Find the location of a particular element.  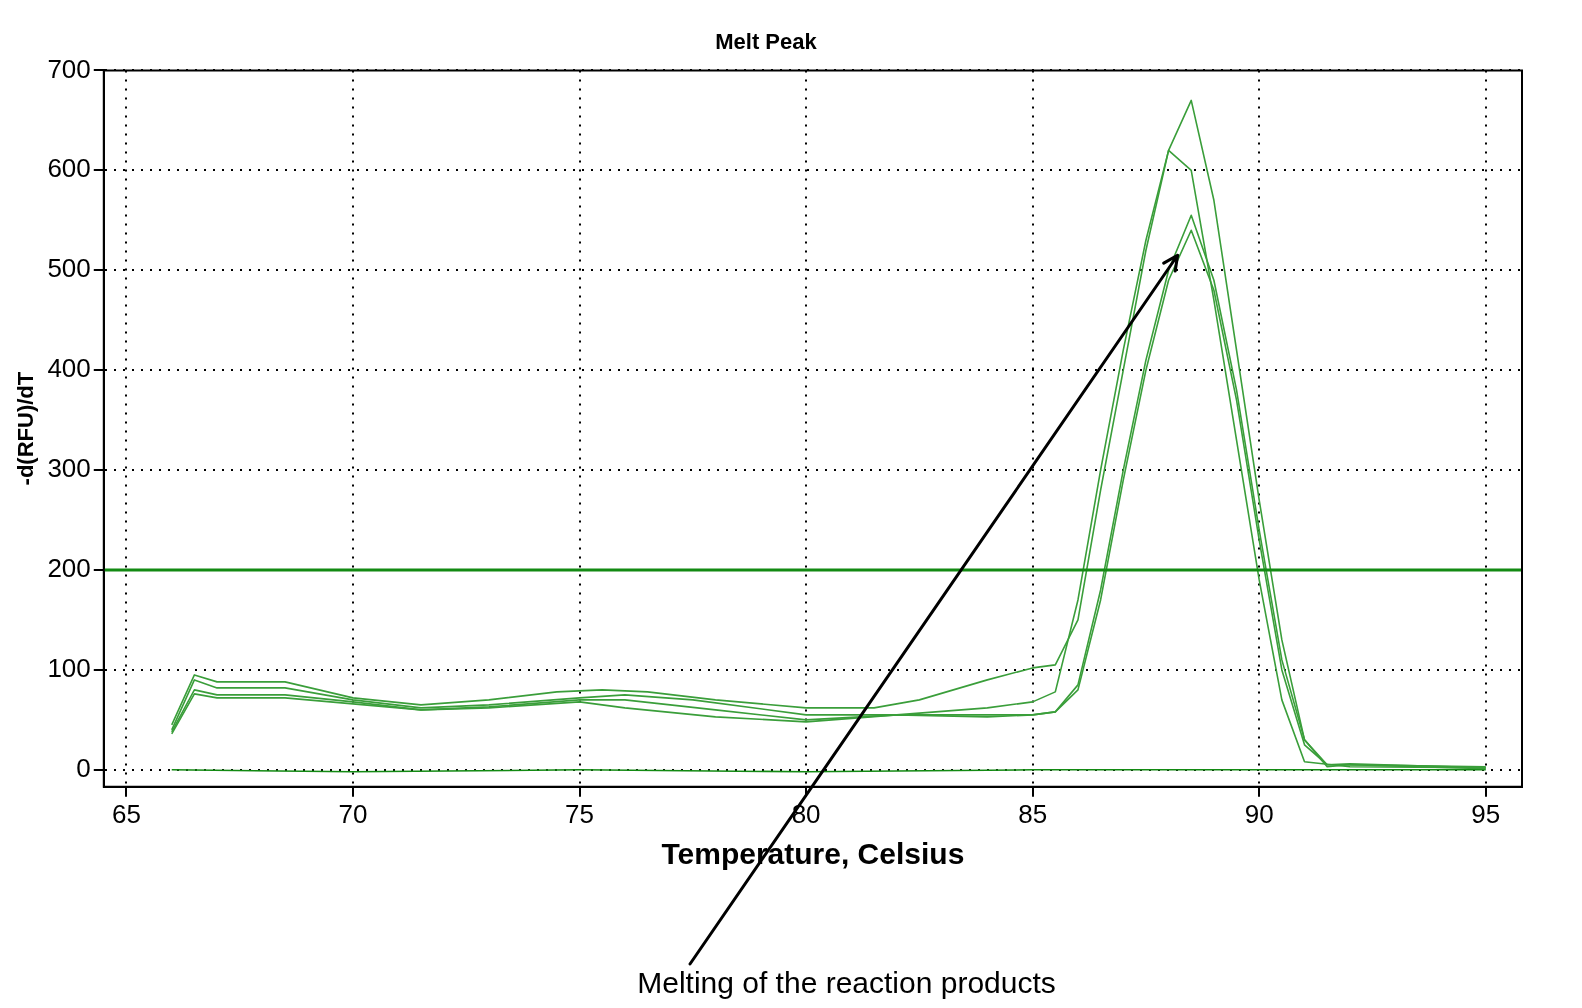

y-tick-label: 500 is located at coordinates (69, 268).